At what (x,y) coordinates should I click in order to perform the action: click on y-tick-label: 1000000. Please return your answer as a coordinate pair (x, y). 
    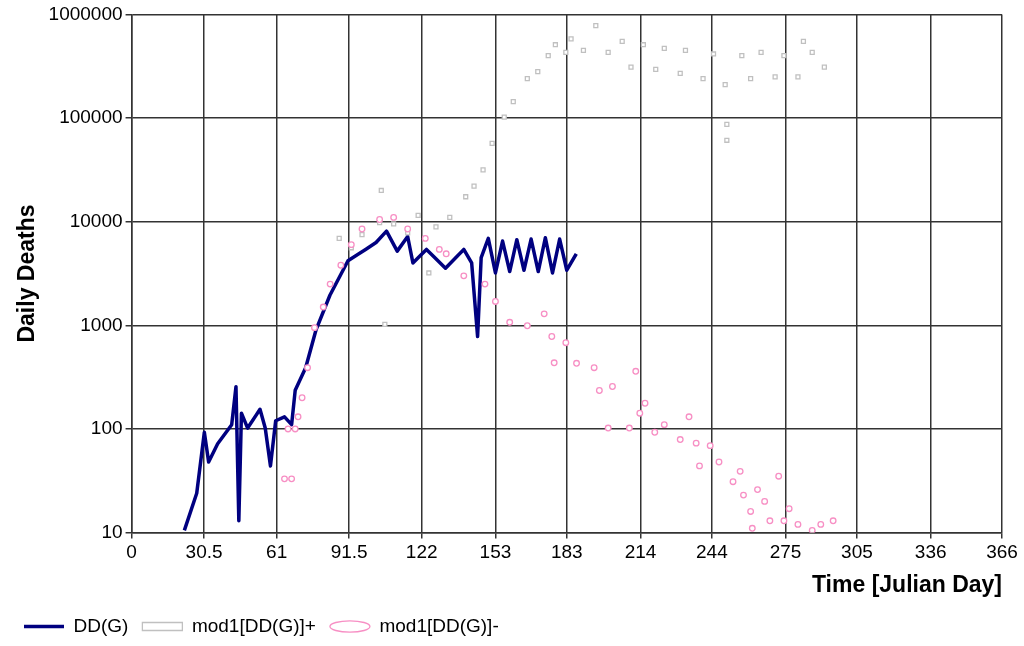
    Looking at the image, I should click on (85, 13).